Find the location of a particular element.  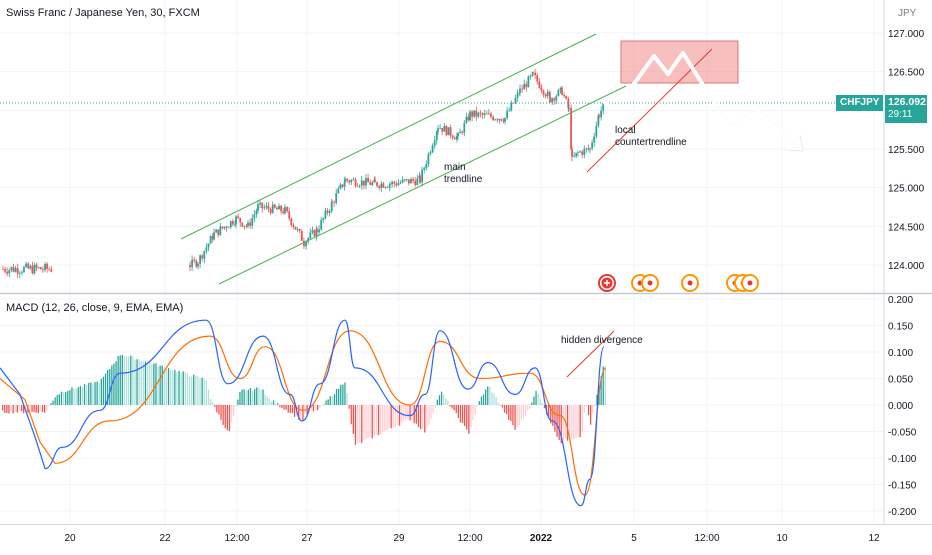

main-trendline-label-line1: main is located at coordinates (455, 167).